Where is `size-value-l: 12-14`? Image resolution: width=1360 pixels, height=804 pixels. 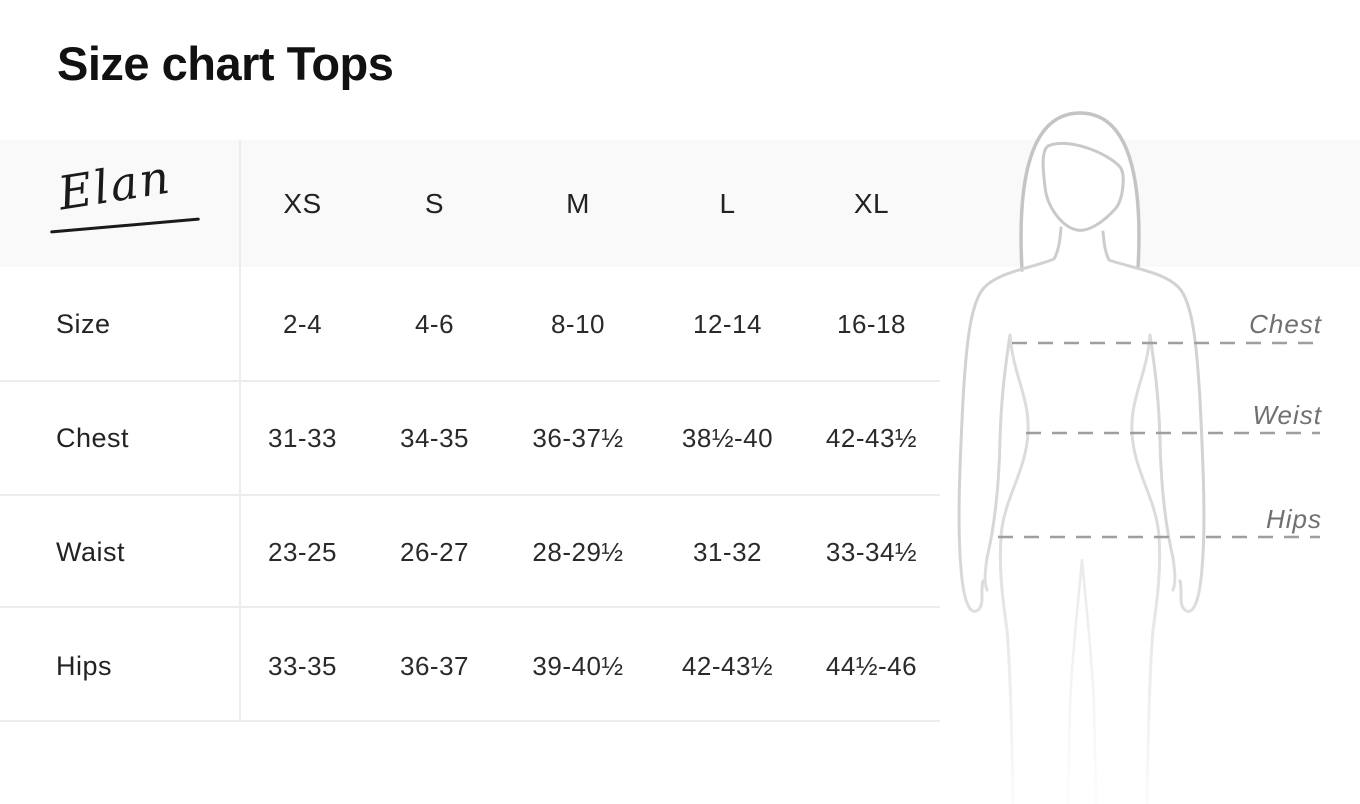
size-value-l: 12-14 is located at coordinates (727, 323).